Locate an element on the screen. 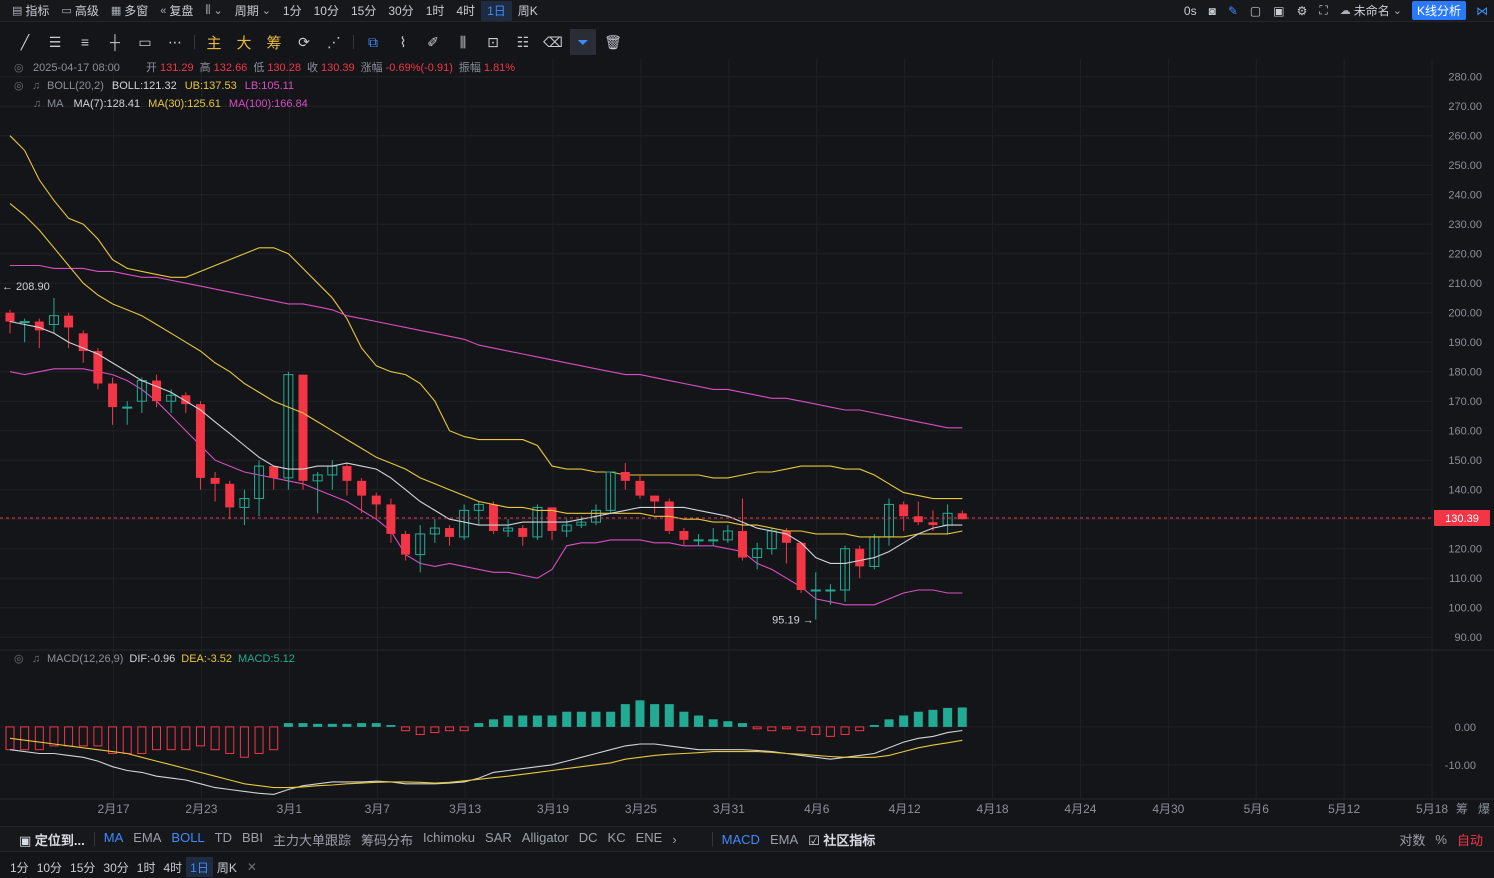 This screenshot has height=878, width=1494. comment-icon: ▢ is located at coordinates (1255, 10).